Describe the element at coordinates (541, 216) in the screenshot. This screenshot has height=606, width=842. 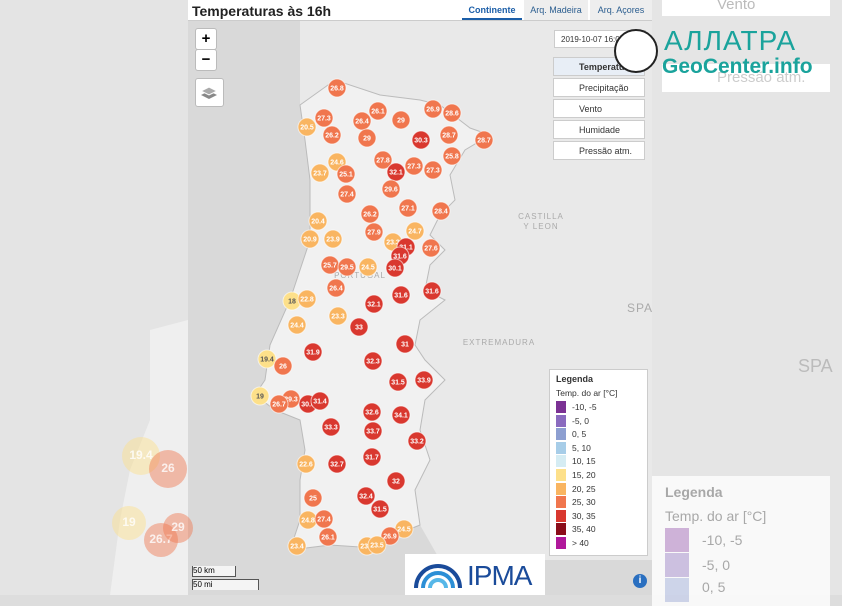
I see `place-label: CASTILLA` at that location.